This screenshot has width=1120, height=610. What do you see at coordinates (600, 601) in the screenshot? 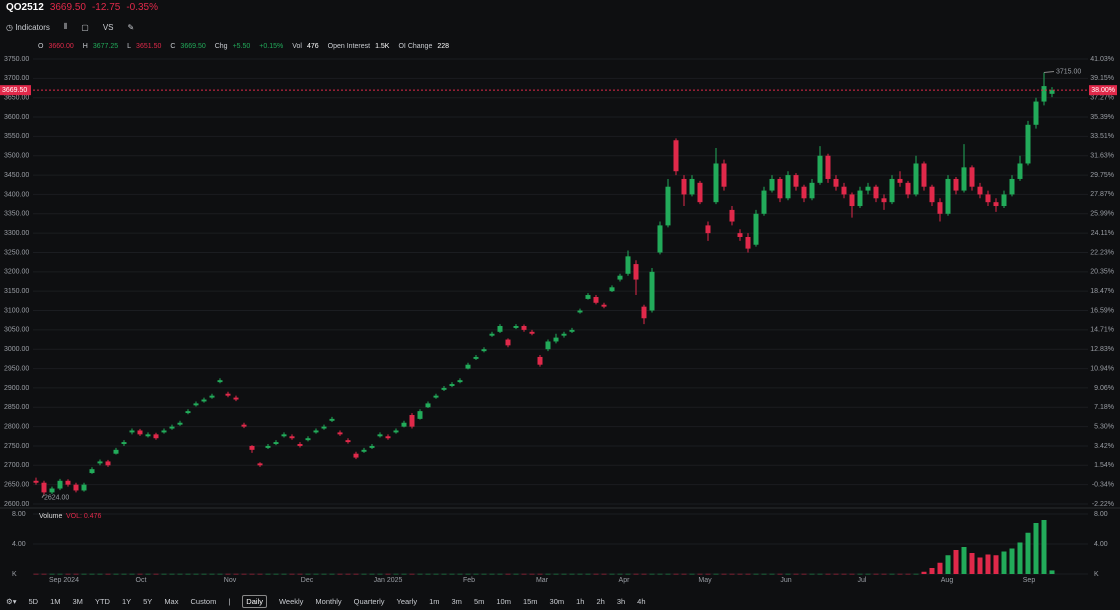
I see `interval-button: 2h` at bounding box center [600, 601].